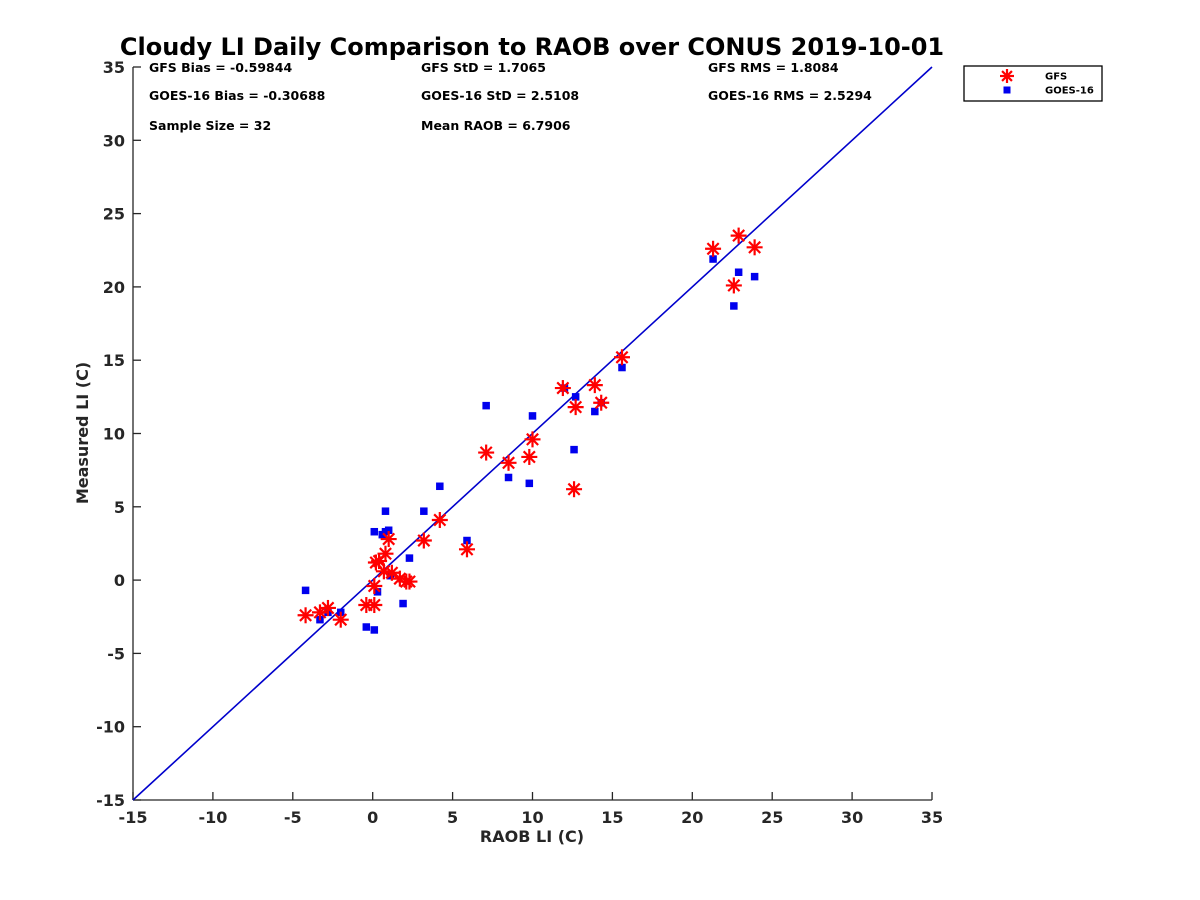  I want to click on y-tick-label: -5, so click(116, 653).